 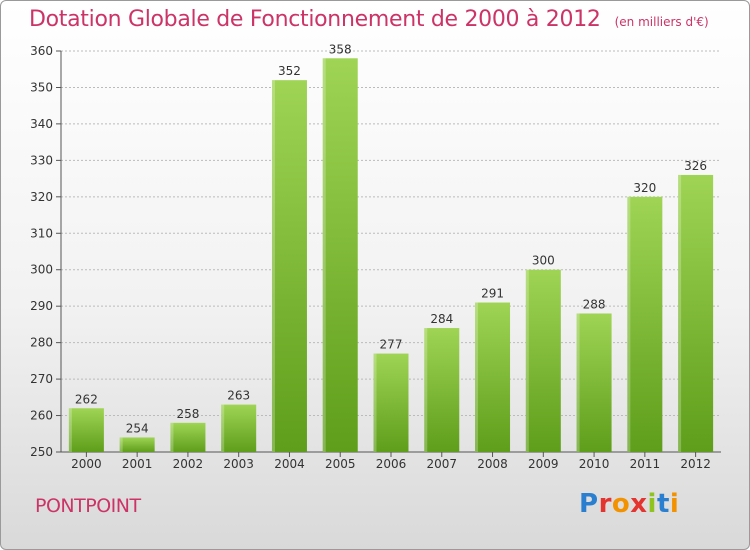 I want to click on data-label: 262, so click(x=86, y=399).